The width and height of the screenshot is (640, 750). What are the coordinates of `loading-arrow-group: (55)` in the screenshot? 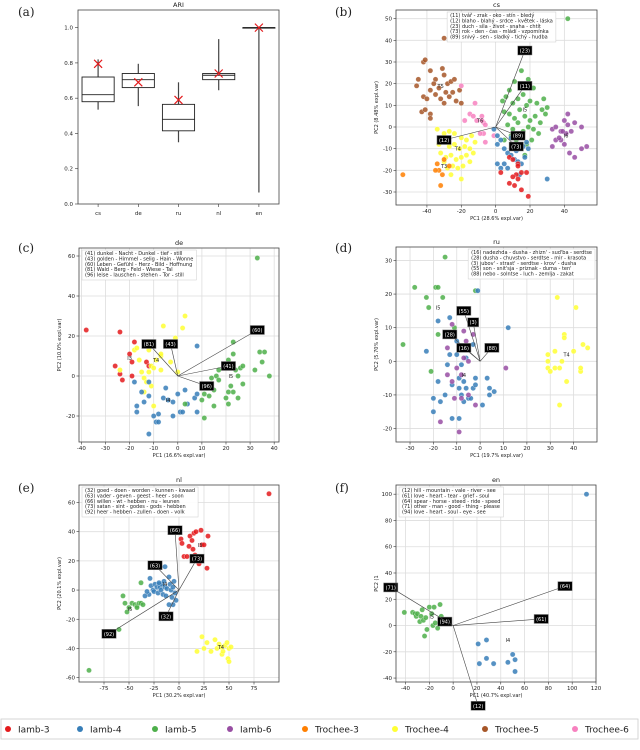 It's located at (468, 334).